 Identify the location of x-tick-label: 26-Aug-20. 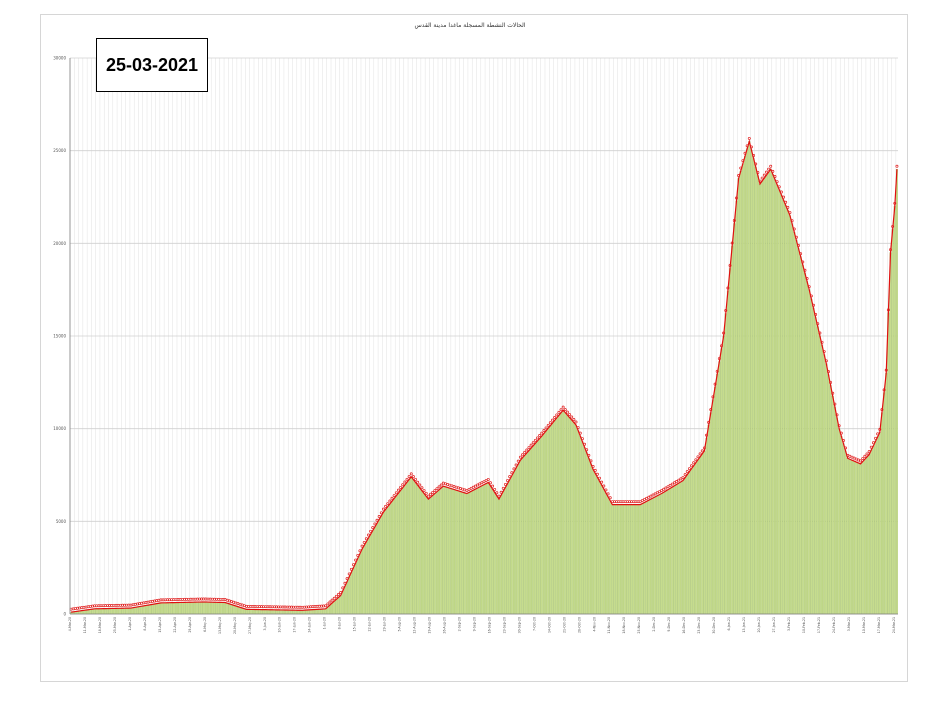
(444, 625).